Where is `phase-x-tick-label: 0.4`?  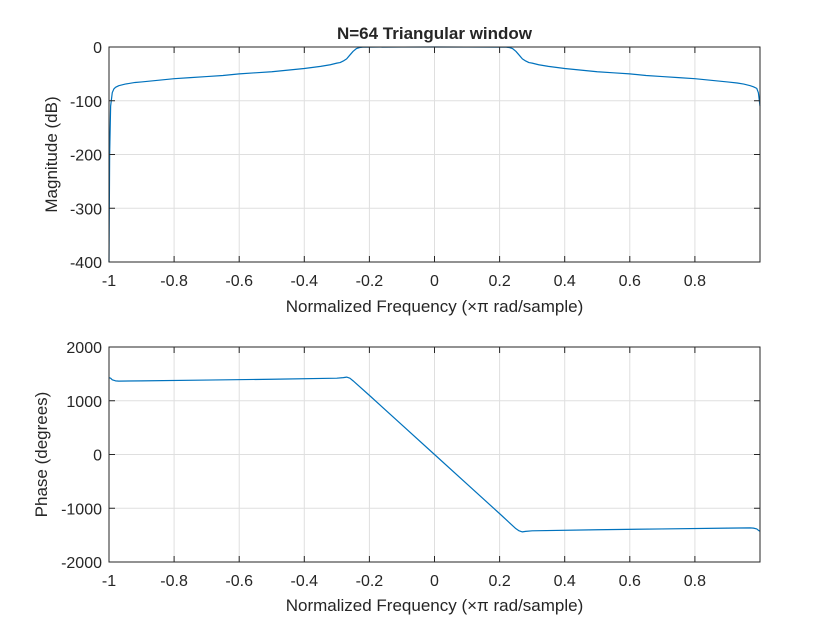 phase-x-tick-label: 0.4 is located at coordinates (565, 581).